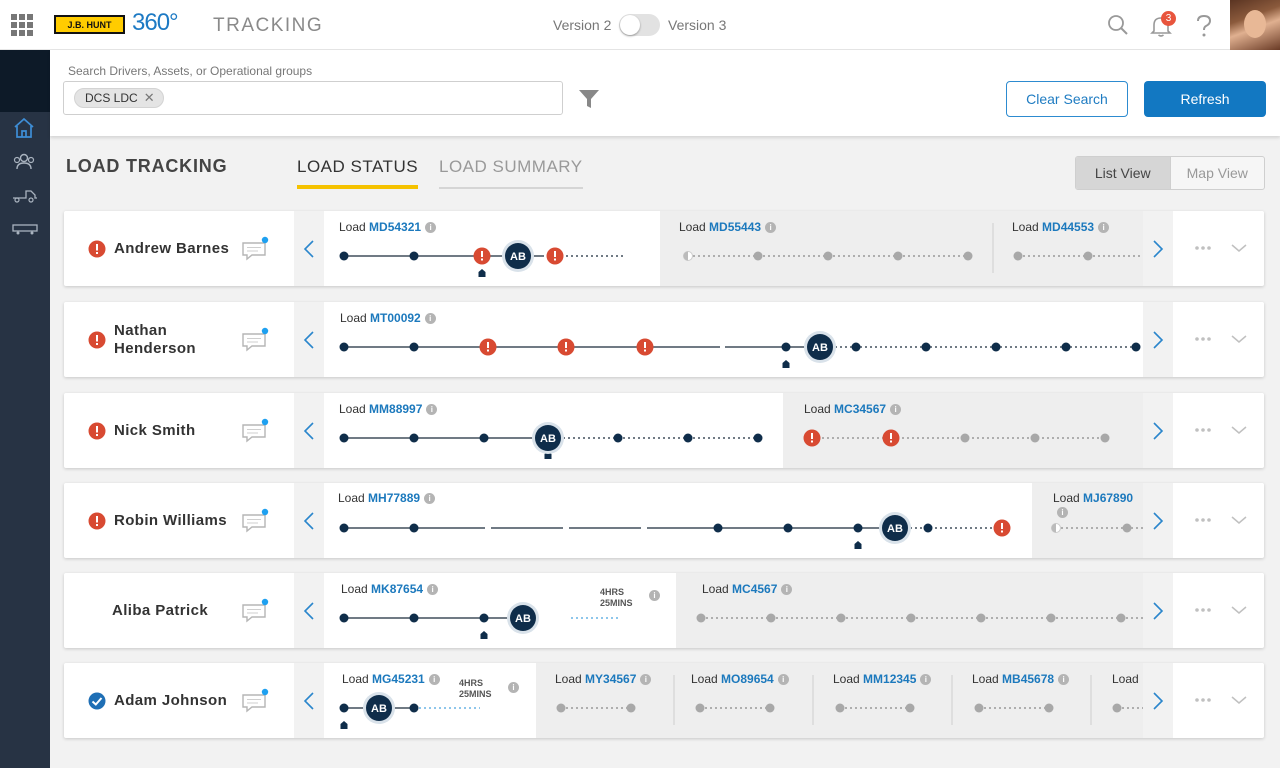 The image size is (1280, 768). Describe the element at coordinates (170, 520) in the screenshot. I see `driver-name: Robin Williams` at that location.